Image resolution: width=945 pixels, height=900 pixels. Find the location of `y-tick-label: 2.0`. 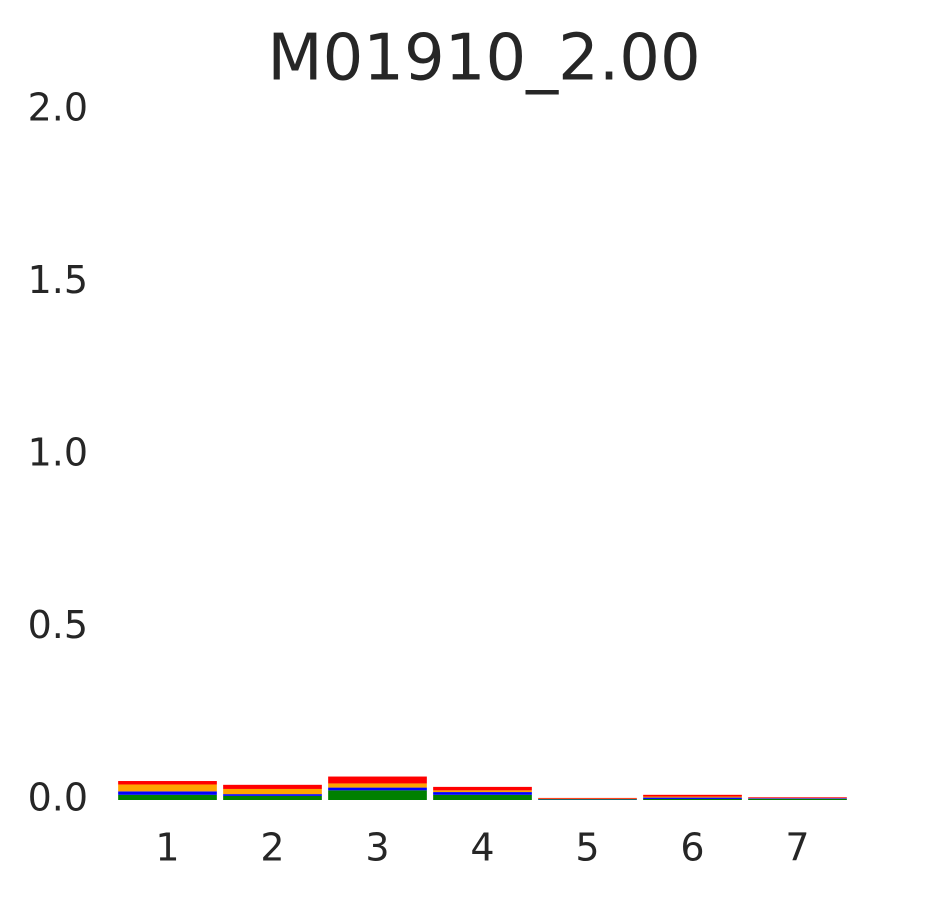

y-tick-label: 2.0 is located at coordinates (58, 108).